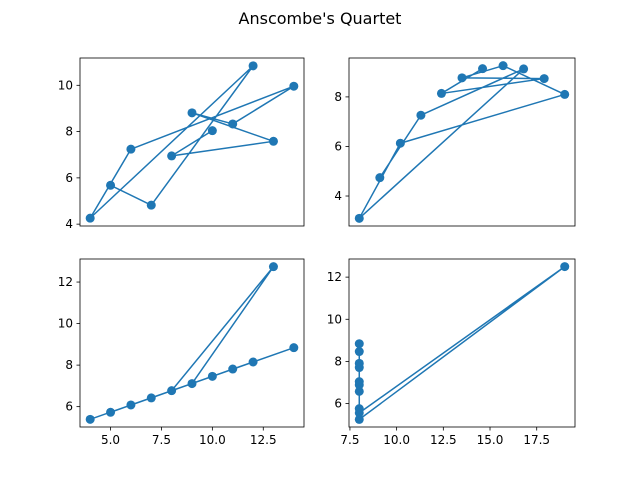 The image size is (640, 480). I want to click on subplot-1: 4 6 8 10, so click(181, 144).